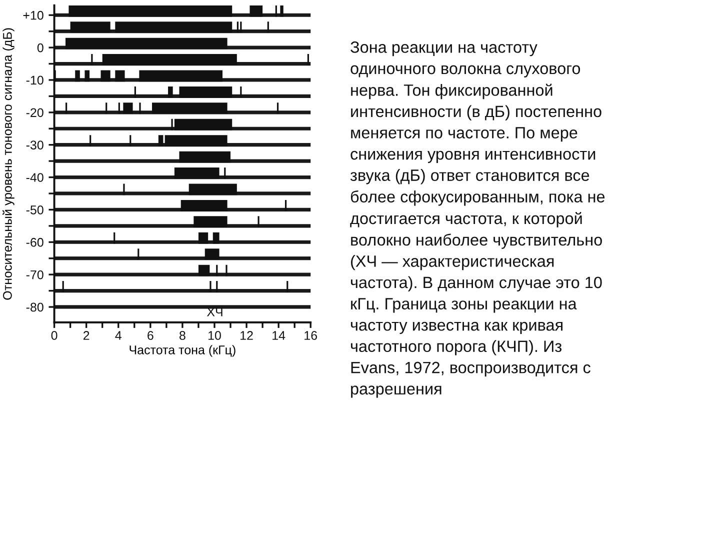 This screenshot has height=540, width=720. Describe the element at coordinates (246, 335) in the screenshot. I see `x-tick-label: 12` at that location.